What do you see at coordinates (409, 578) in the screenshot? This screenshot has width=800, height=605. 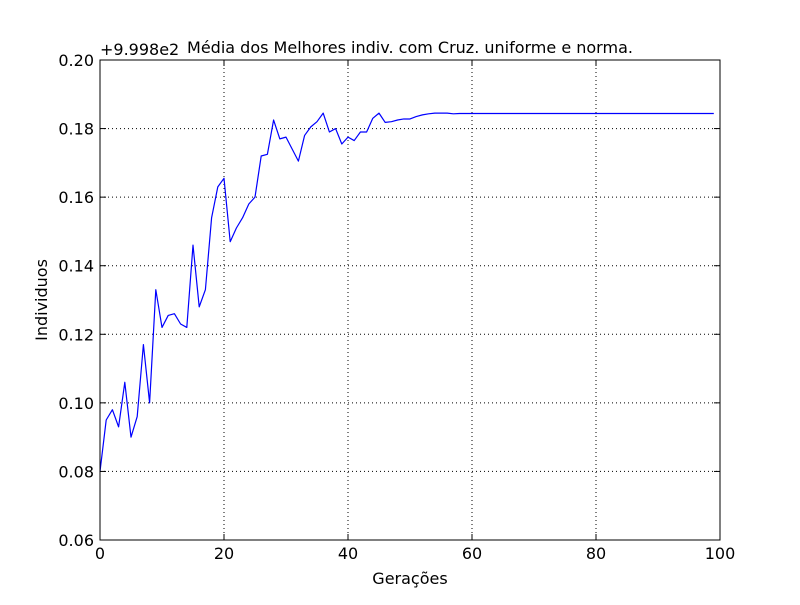 I see `x-axis-label: Gerações` at bounding box center [409, 578].